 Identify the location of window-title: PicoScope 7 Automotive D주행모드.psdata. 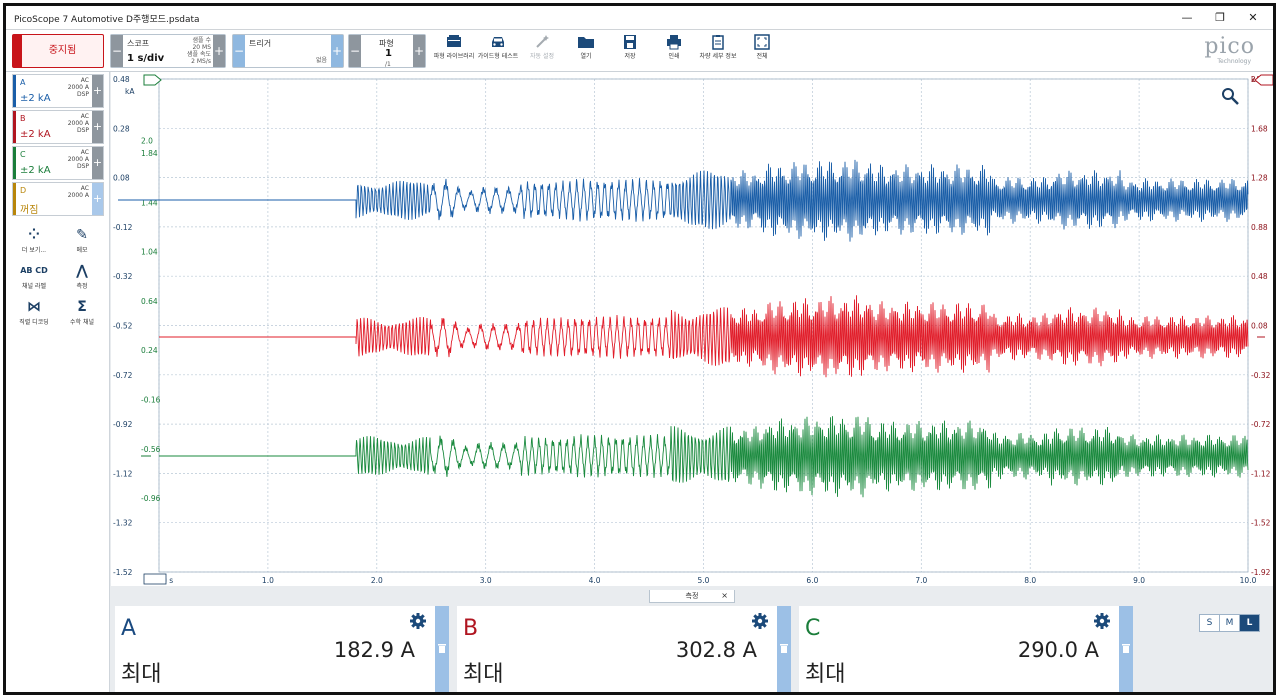
(107, 20).